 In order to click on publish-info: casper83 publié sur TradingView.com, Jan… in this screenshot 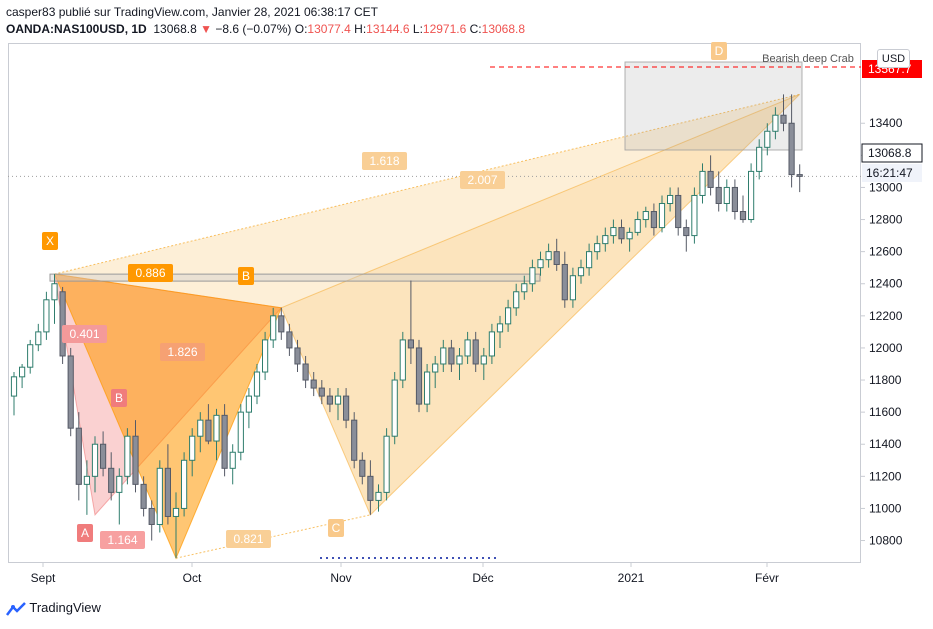, I will do `click(192, 12)`.